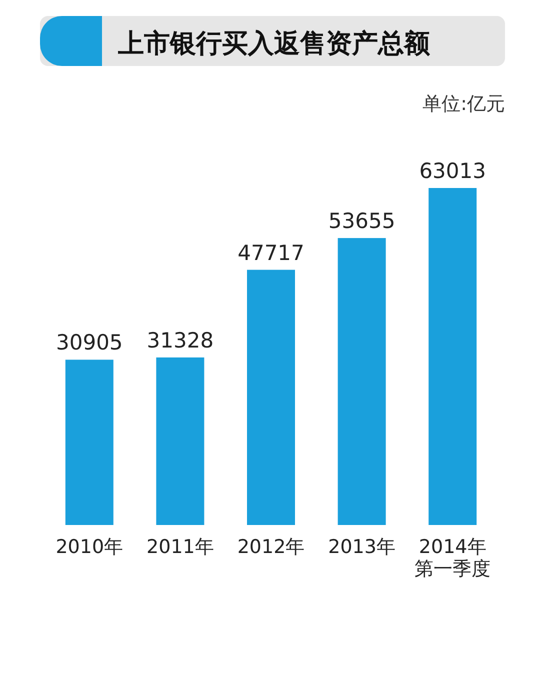 This screenshot has height=690, width=545. What do you see at coordinates (180, 340) in the screenshot?
I see `data-label: 31328` at bounding box center [180, 340].